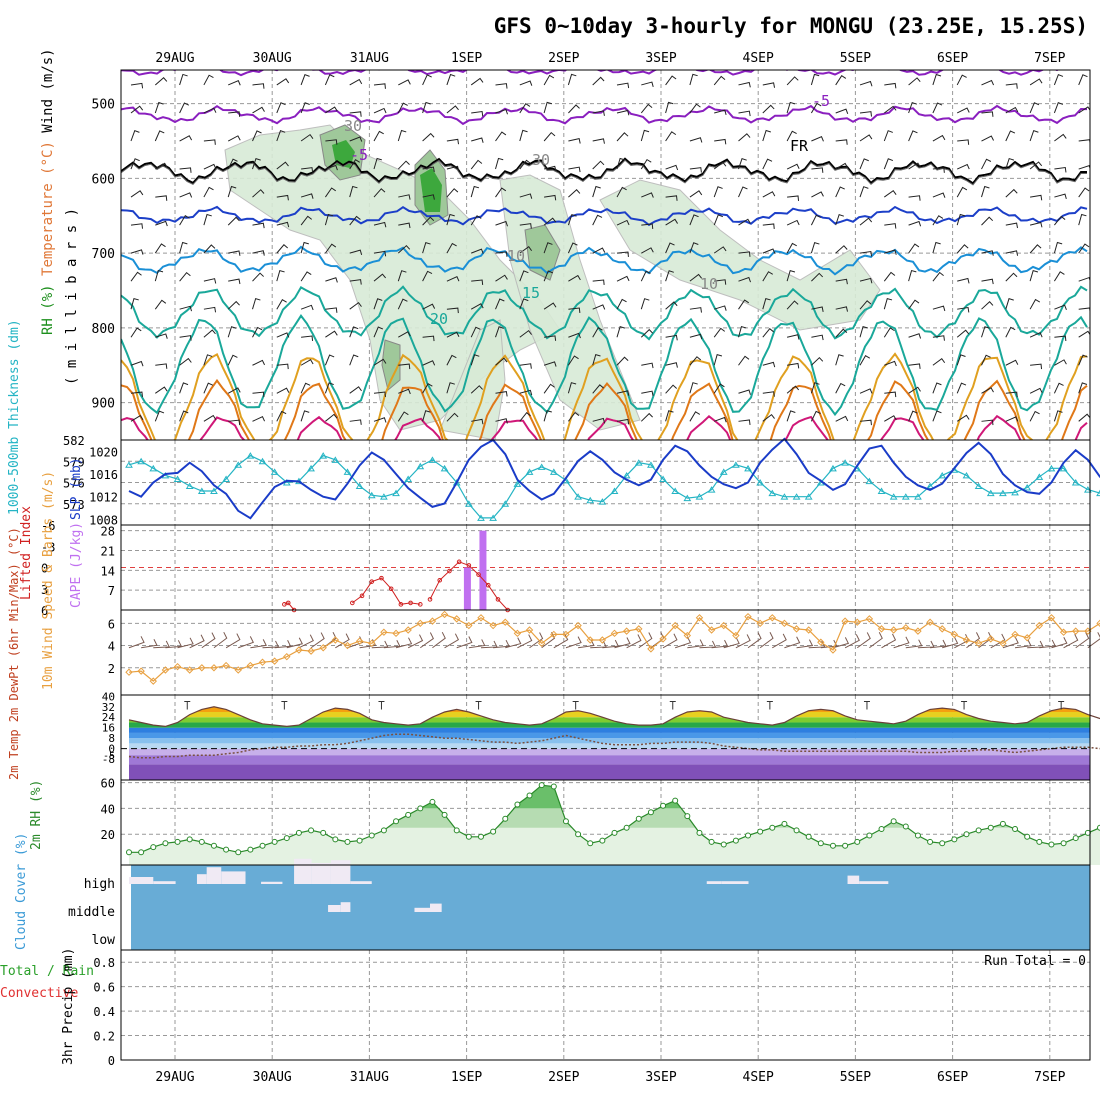 This screenshot has width=1100, height=1100. Describe the element at coordinates (516, 256) in the screenshot. I see `contour-label: 10` at that location.